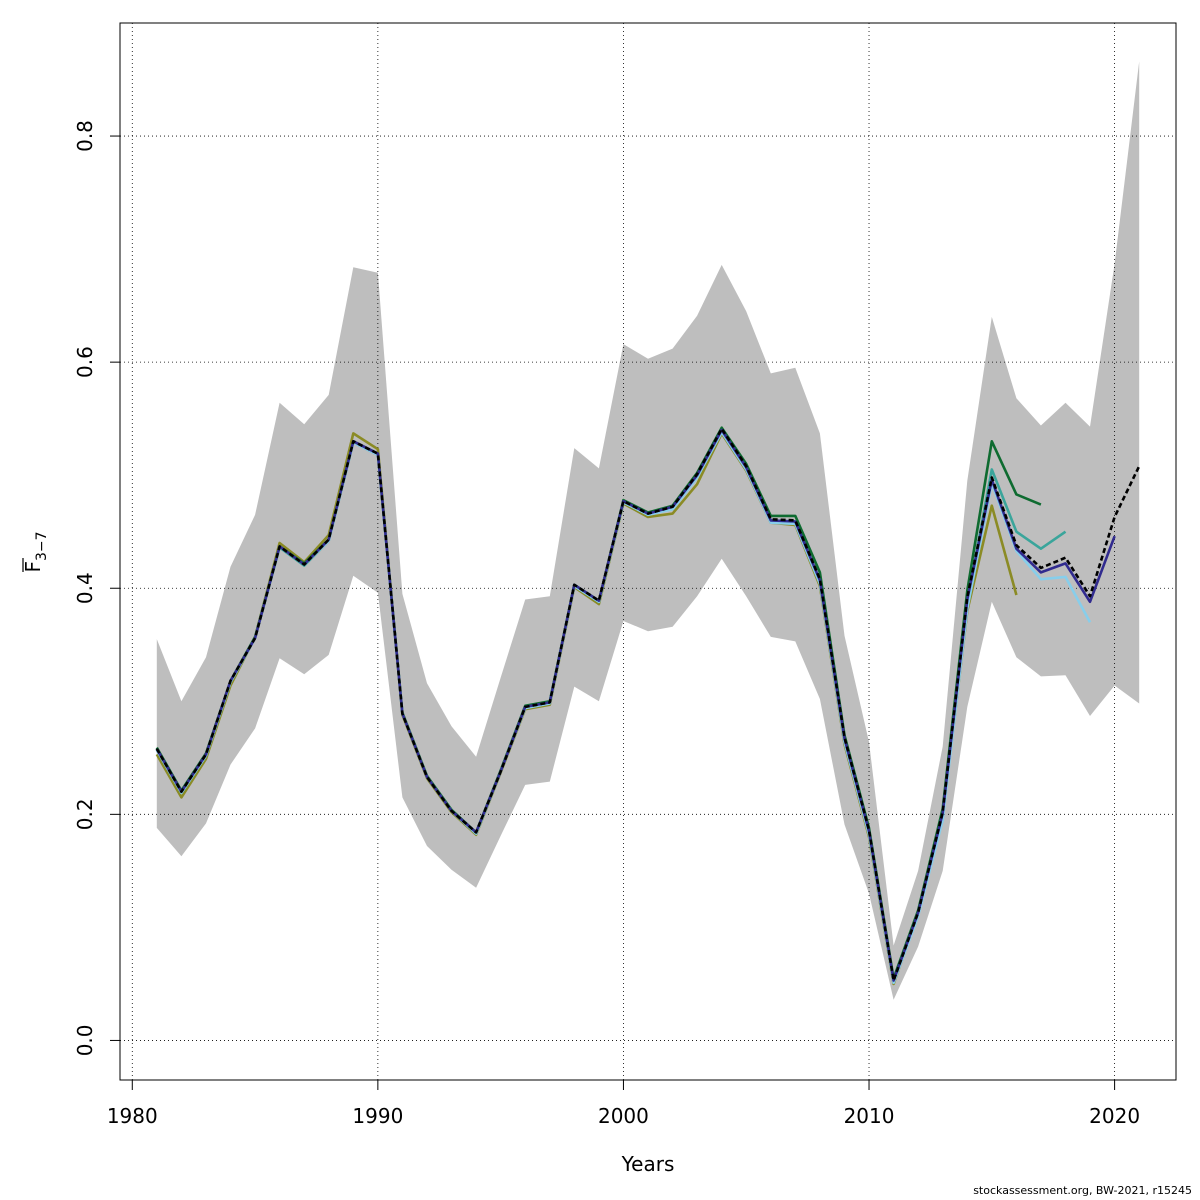 This screenshot has width=1200, height=1200. Describe the element at coordinates (132, 1116) in the screenshot. I see `x-tick-label-1980: 1980` at that location.